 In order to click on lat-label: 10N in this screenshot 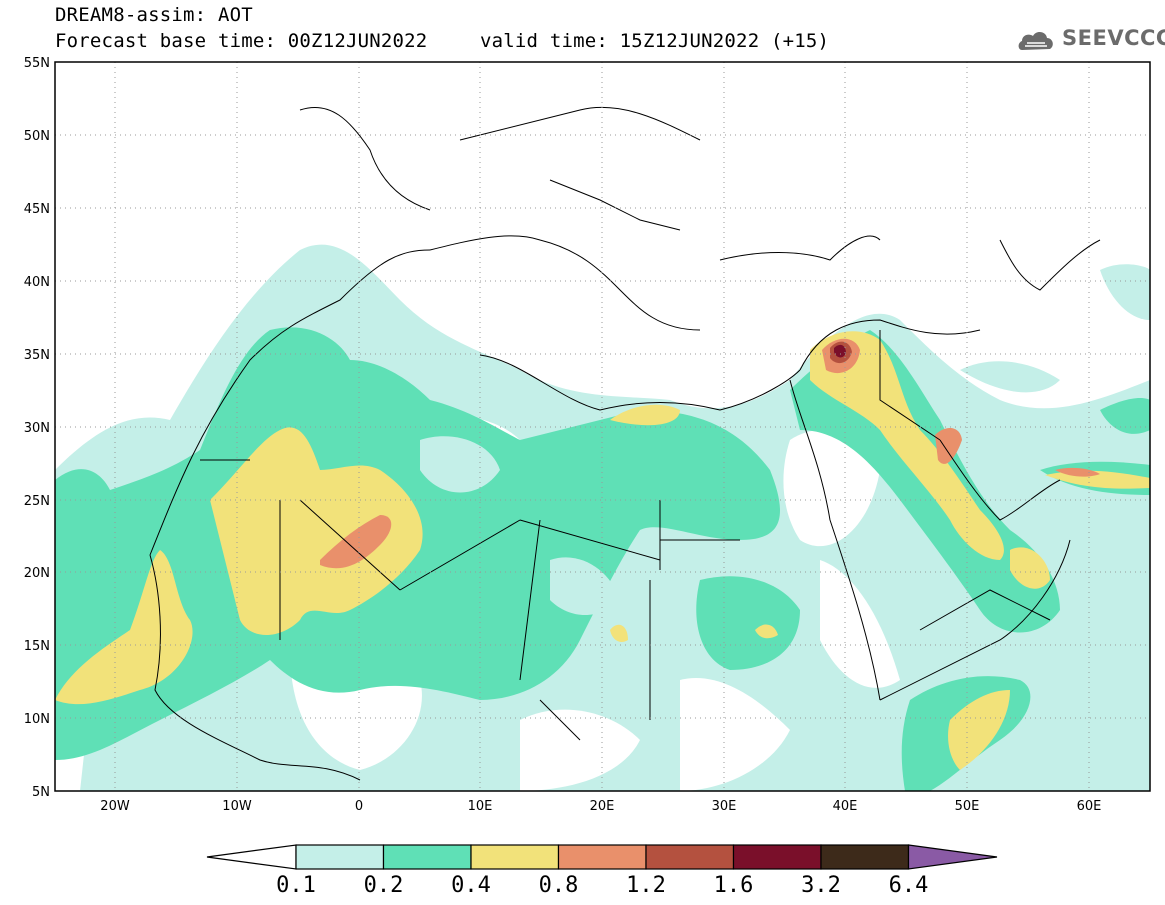, I will do `click(37, 719)`.